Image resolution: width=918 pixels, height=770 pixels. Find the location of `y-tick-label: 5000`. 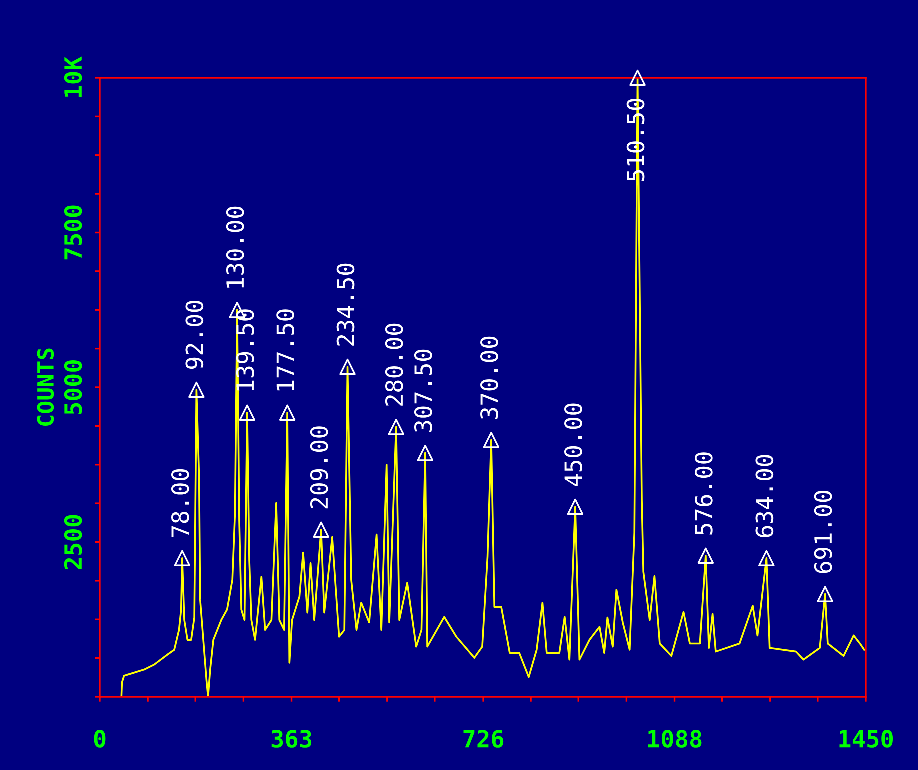

y-tick-label: 5000 is located at coordinates (73, 387).